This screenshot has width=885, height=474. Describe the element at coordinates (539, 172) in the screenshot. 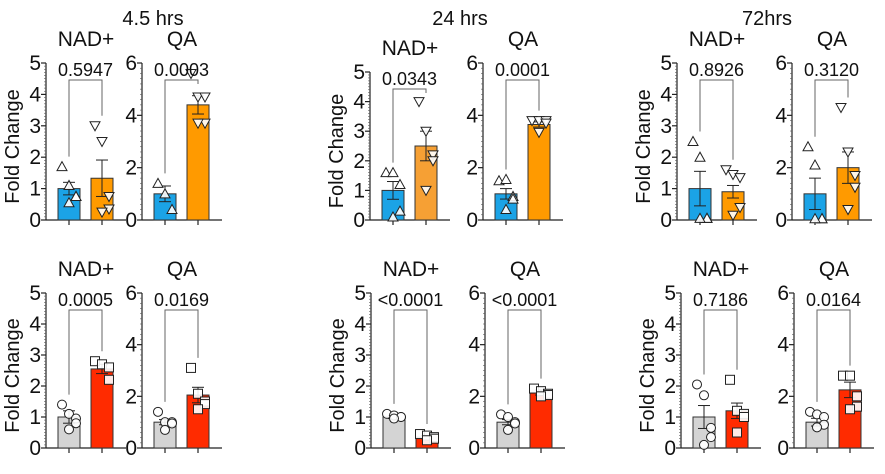

I see `bar-orange` at that location.